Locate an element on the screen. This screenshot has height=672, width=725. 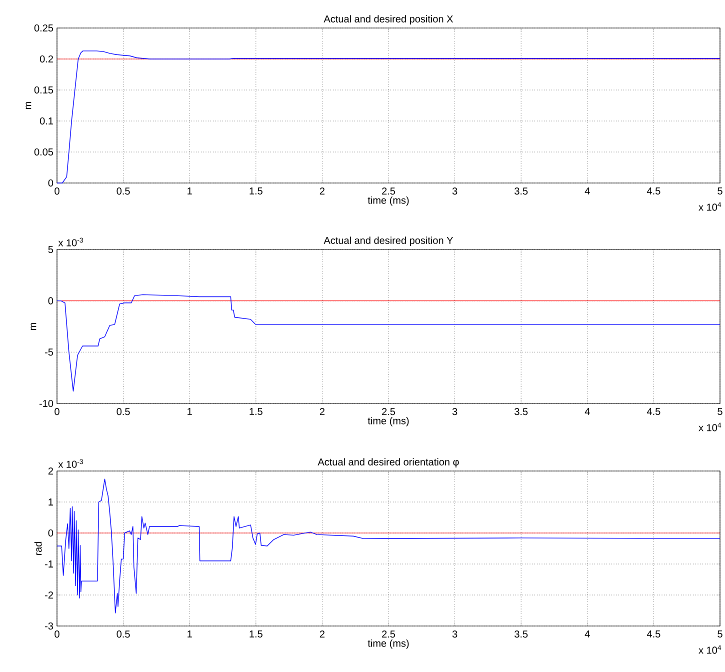
y-tick-label: 0.05 is located at coordinates (44, 152).